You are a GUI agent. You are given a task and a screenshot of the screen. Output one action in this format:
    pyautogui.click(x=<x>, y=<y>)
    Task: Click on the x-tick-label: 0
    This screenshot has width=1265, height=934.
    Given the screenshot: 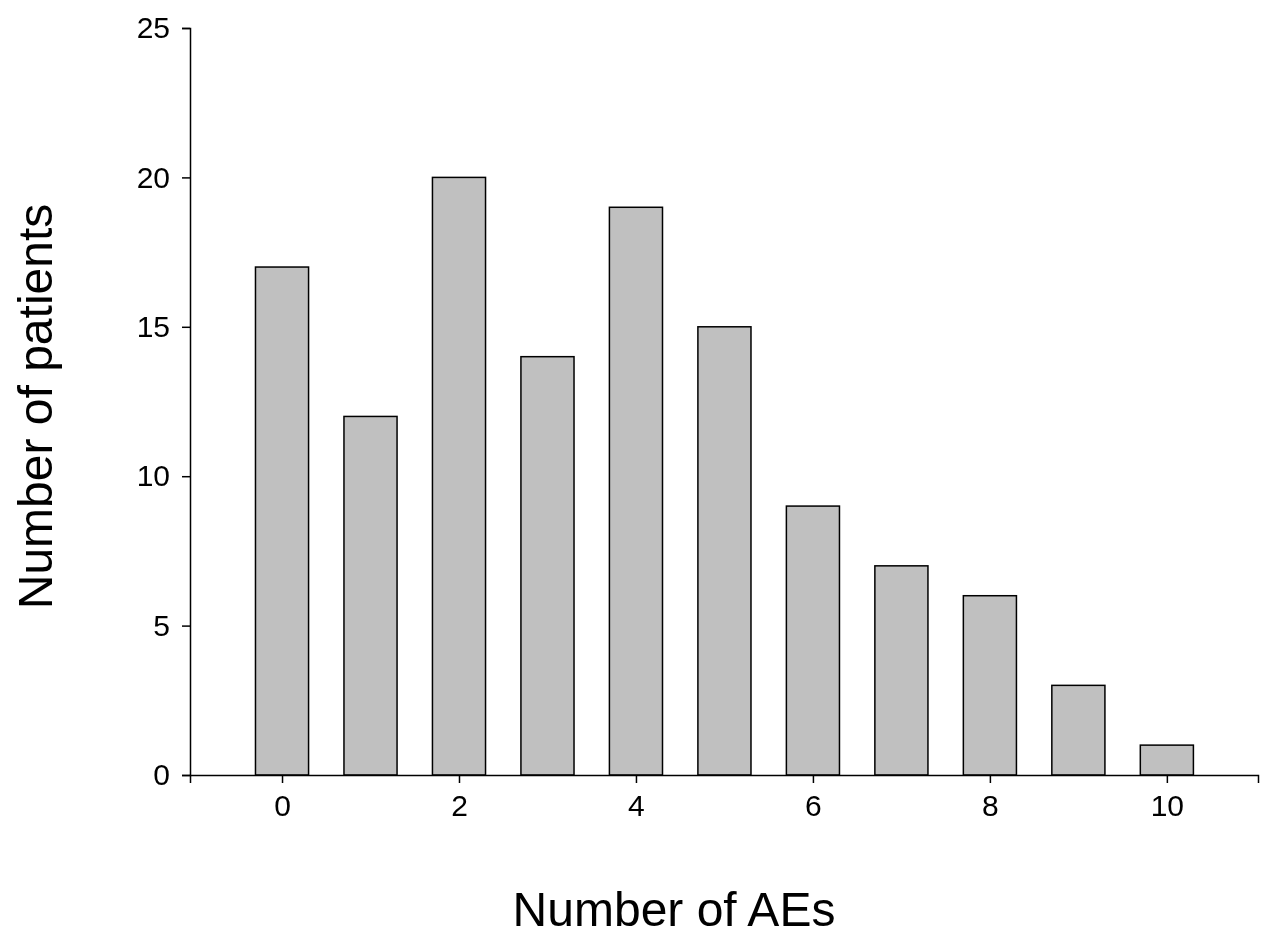 What is the action you would take?
    pyautogui.click(x=282, y=806)
    